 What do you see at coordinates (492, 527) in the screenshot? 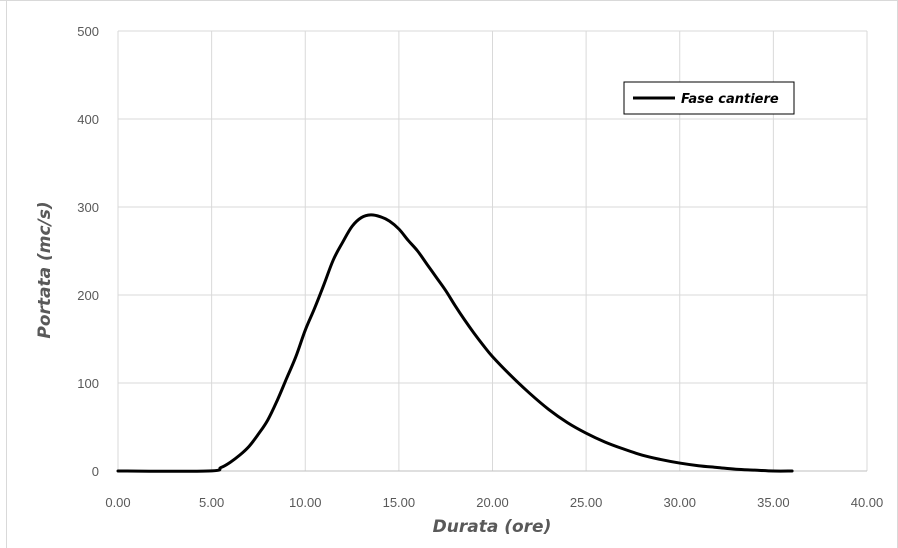
I see `x-axis-title: Durata (ore)` at bounding box center [492, 527].